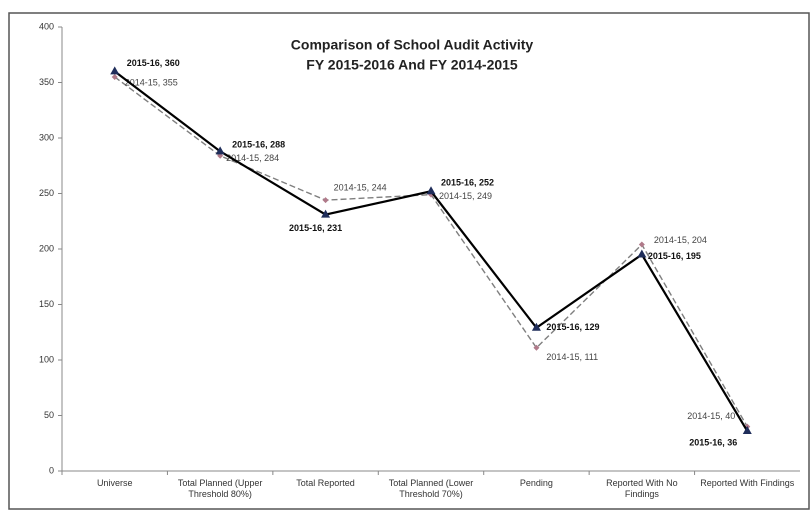  What do you see at coordinates (153, 63) in the screenshot?
I see `data-label: 2015-16, 360` at bounding box center [153, 63].